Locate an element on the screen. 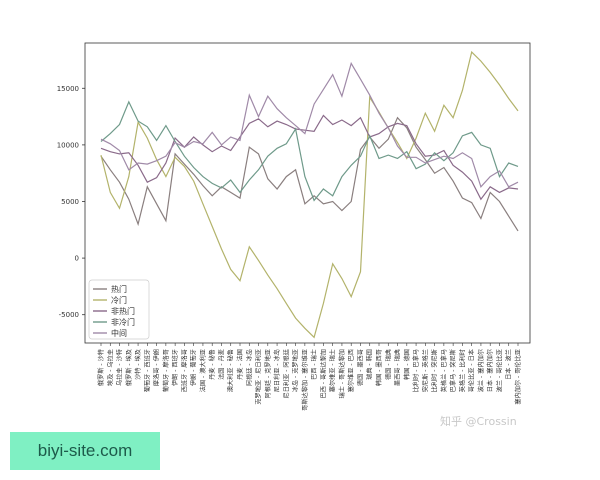 The height and width of the screenshot is (480, 600). legend-entry: 非冷门 is located at coordinates (123, 322).